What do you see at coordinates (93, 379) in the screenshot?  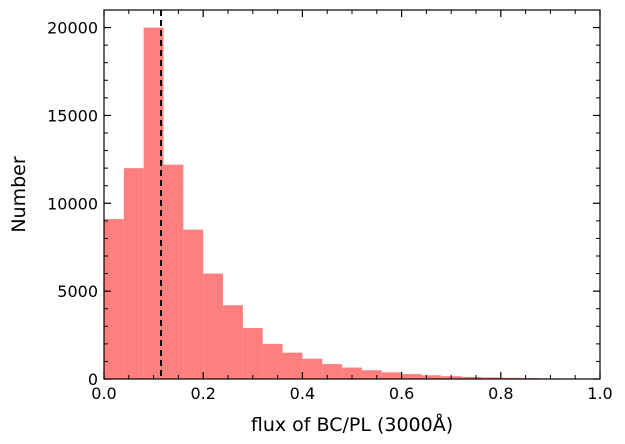 I see `y-tick-label-0: 0` at bounding box center [93, 379].